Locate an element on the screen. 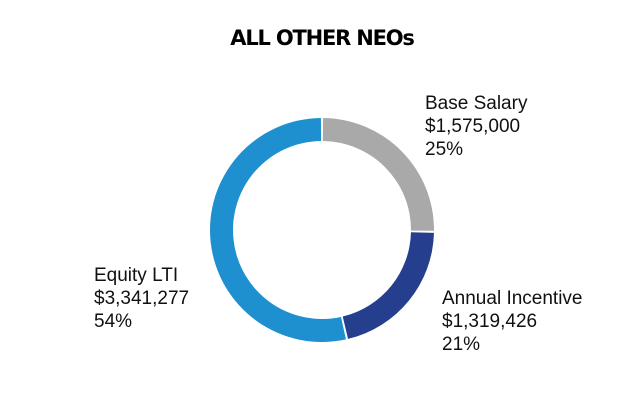  base-salary-percent: 25% is located at coordinates (444, 149).